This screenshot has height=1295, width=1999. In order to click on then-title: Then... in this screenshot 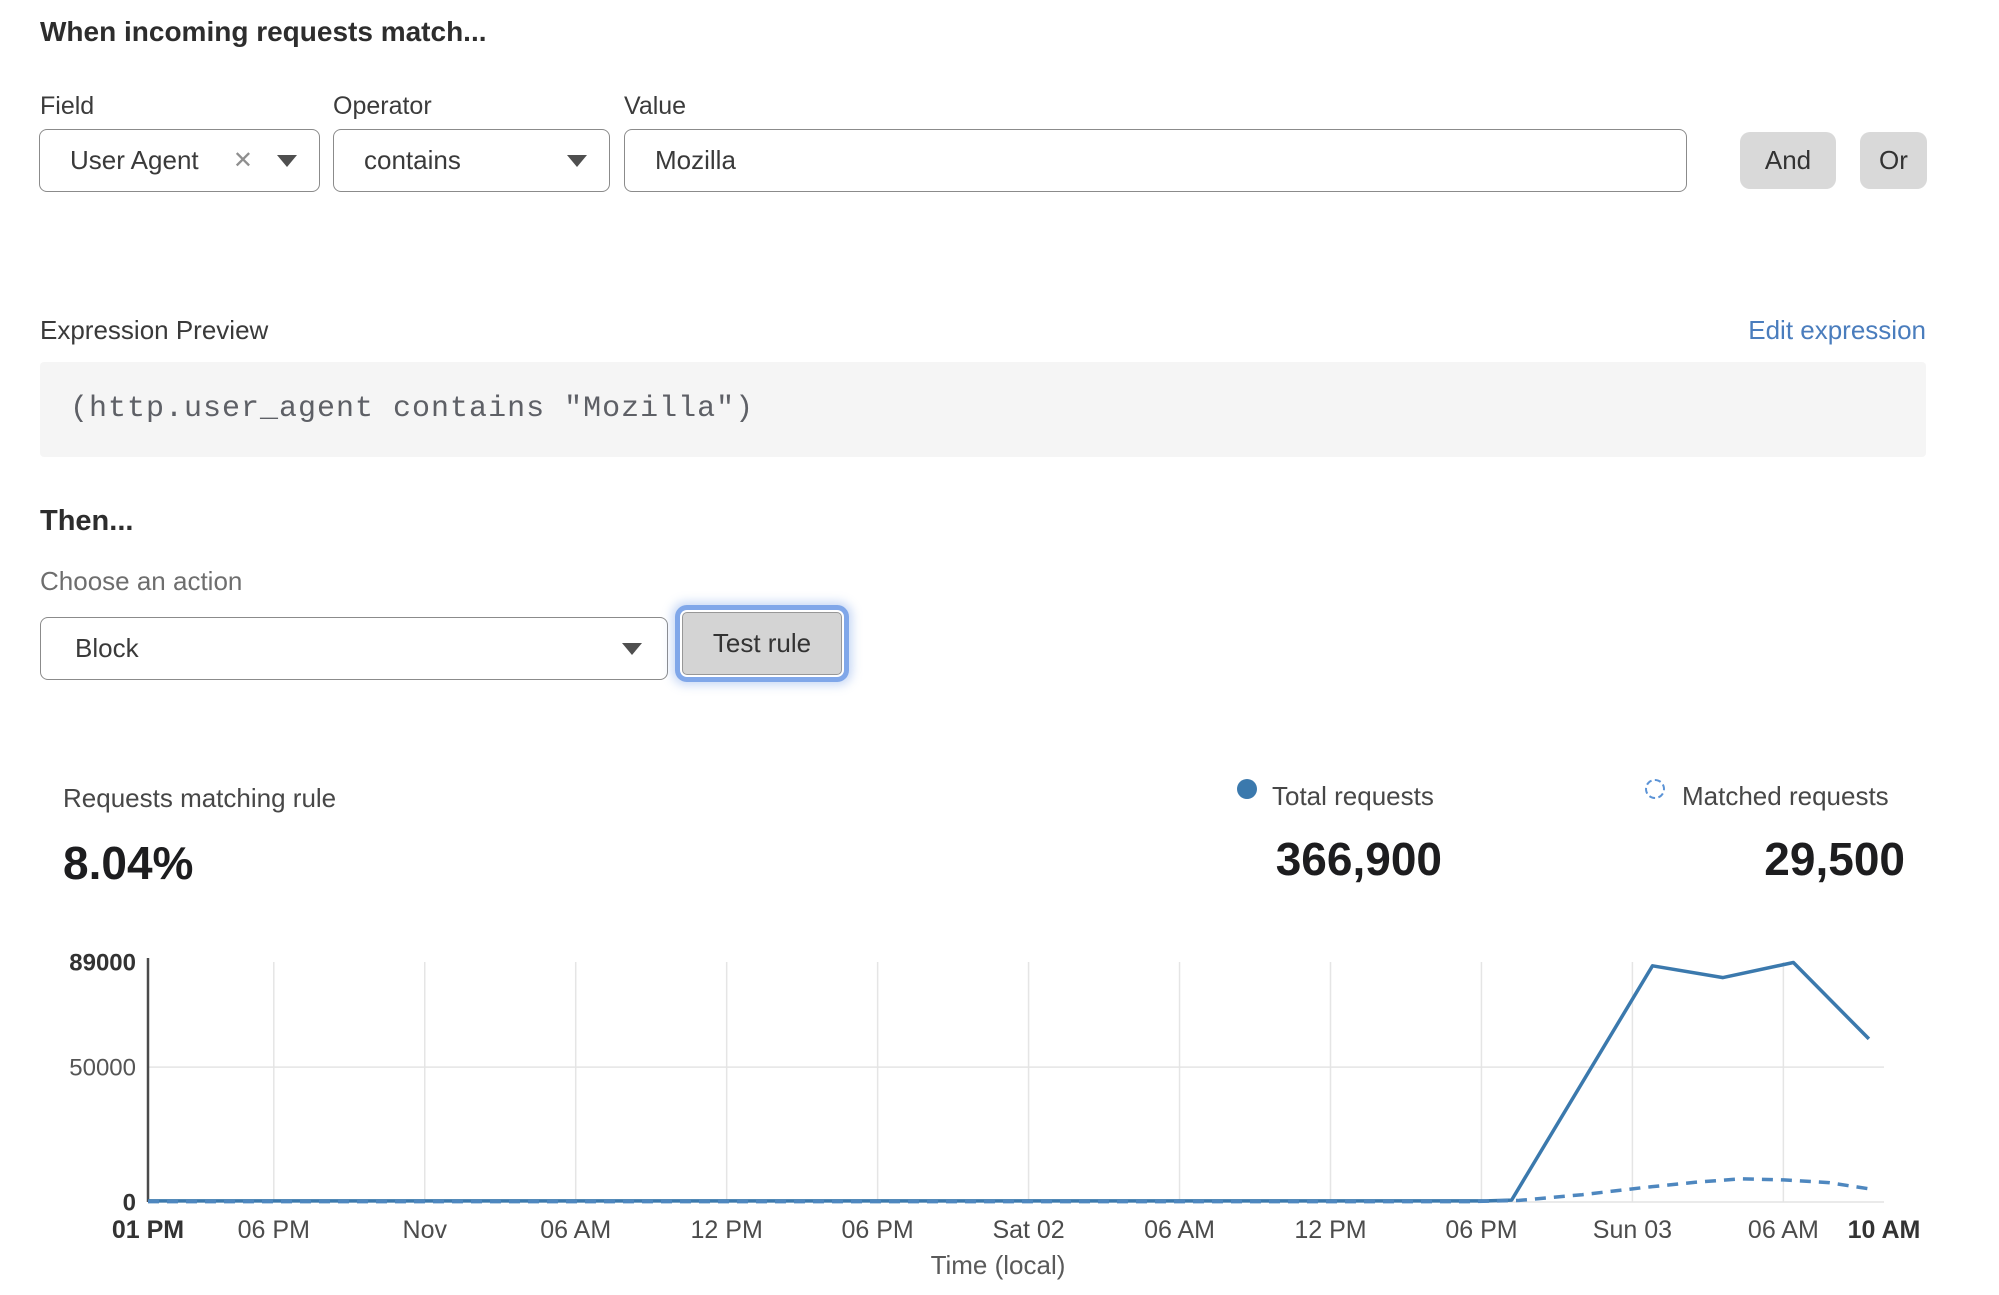, I will do `click(87, 521)`.